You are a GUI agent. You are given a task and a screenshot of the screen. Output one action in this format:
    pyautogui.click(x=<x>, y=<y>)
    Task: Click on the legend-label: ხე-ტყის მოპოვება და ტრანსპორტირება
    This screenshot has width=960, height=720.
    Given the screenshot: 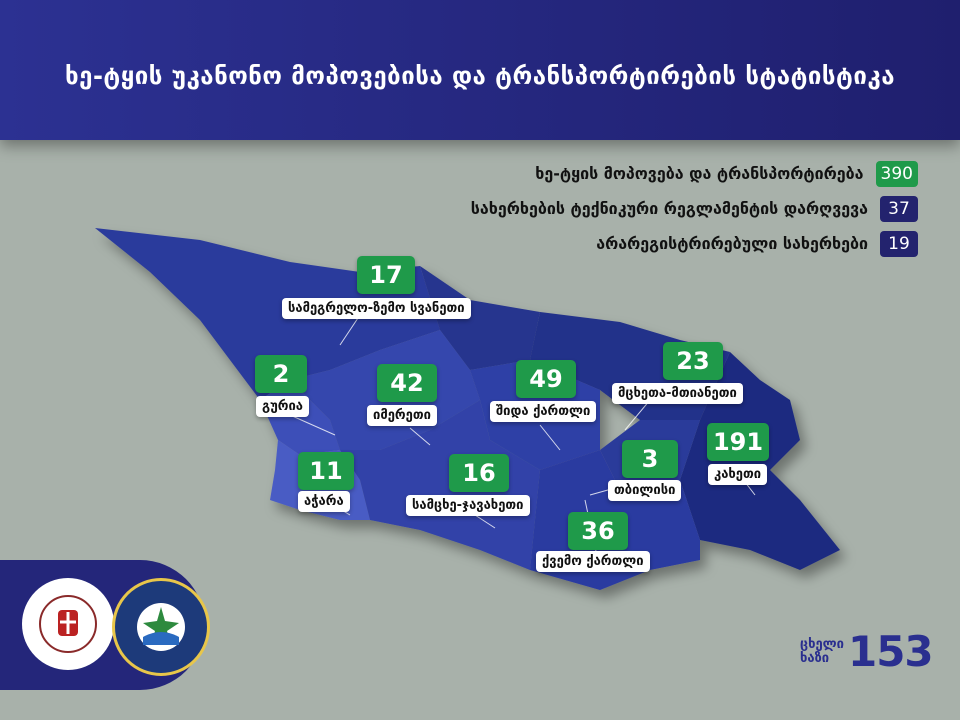 What is the action you would take?
    pyautogui.click(x=699, y=173)
    